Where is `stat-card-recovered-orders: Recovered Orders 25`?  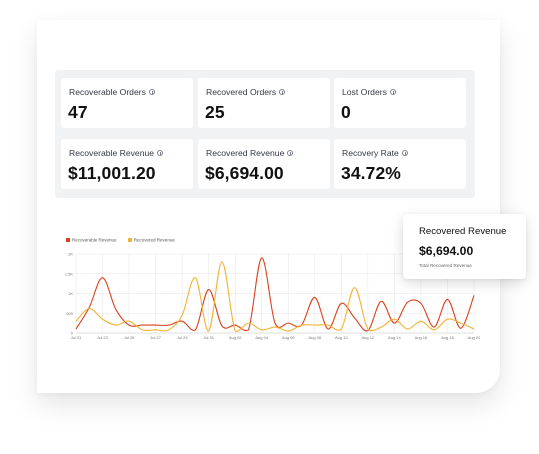
stat-card-recovered-orders: Recovered Orders 25 is located at coordinates (264, 103).